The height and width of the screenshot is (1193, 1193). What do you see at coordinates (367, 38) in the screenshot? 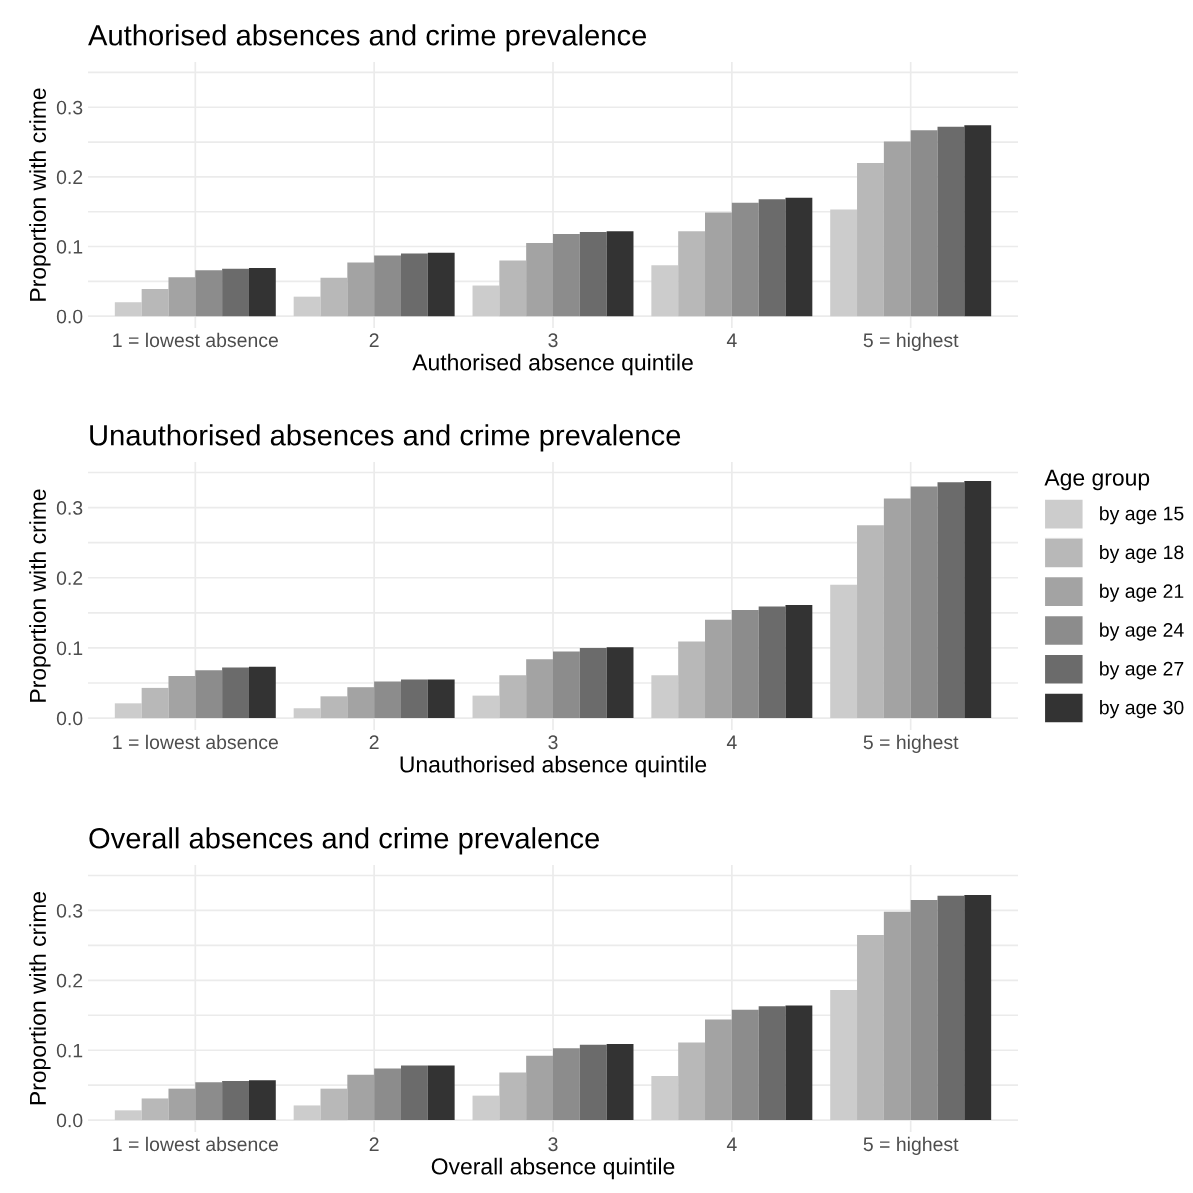
I see `chart-title: Authorised absences and crime prevalence` at bounding box center [367, 38].